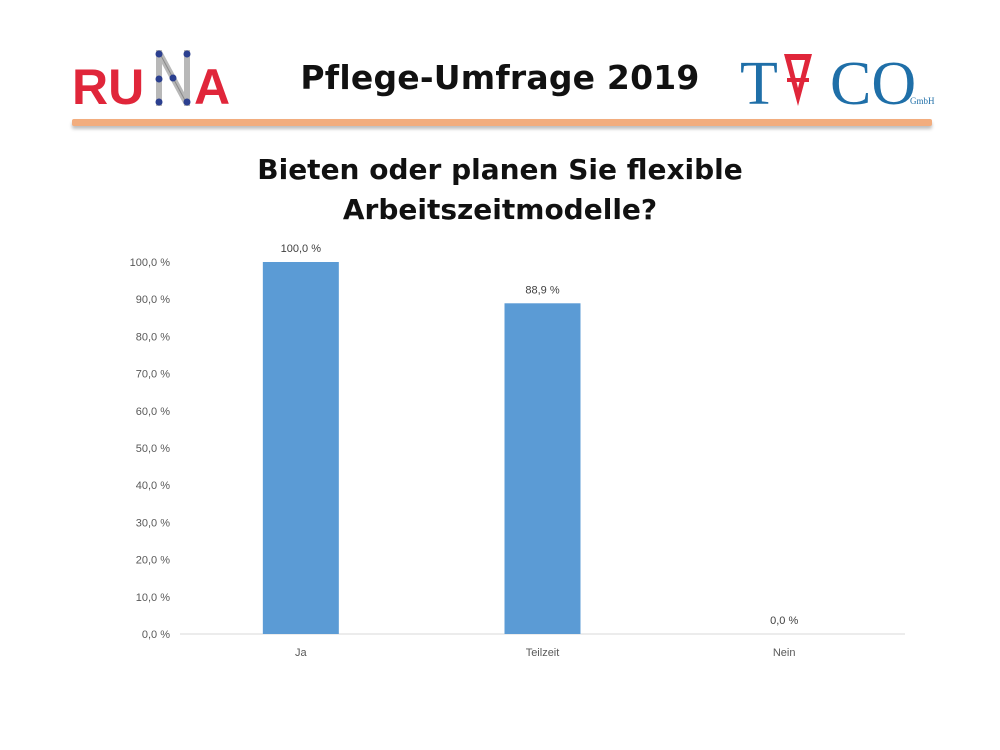 Image resolution: width=1000 pixels, height=750 pixels. What do you see at coordinates (153, 300) in the screenshot?
I see `y-tick-label: 90,0 %` at bounding box center [153, 300].